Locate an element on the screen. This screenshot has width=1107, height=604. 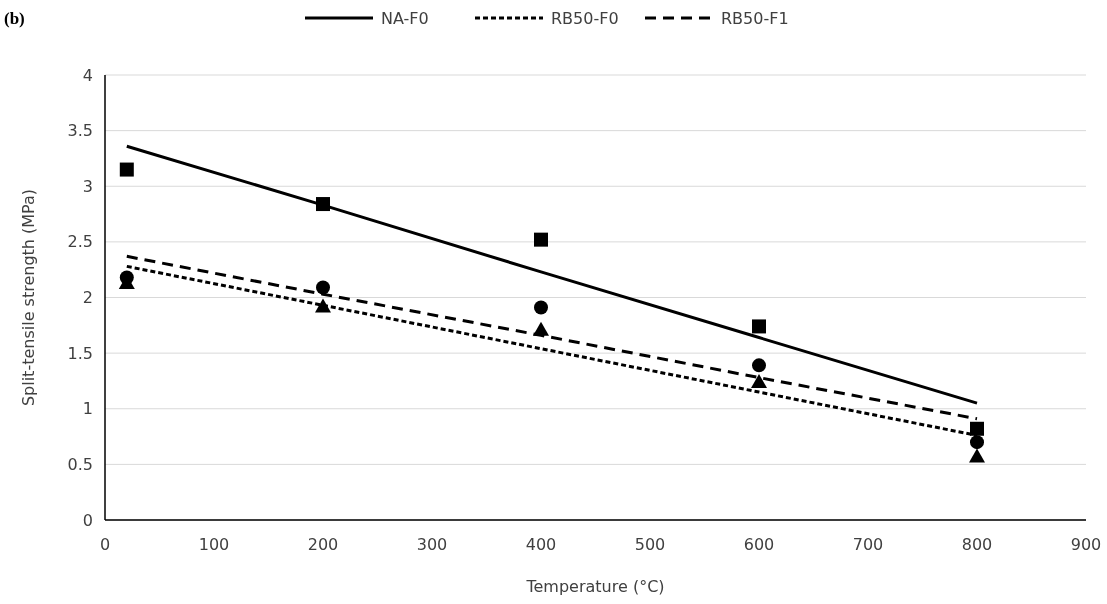
x-tick-label: 800 is located at coordinates (977, 544).